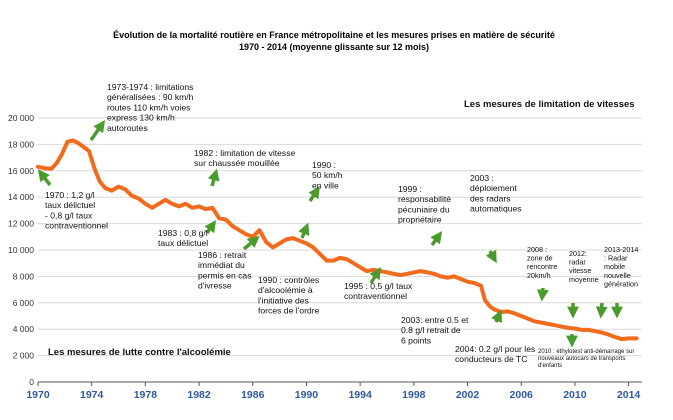 The width and height of the screenshot is (673, 420). What do you see at coordinates (522, 395) in the screenshot?
I see `x-tick-label: 2006` at bounding box center [522, 395].